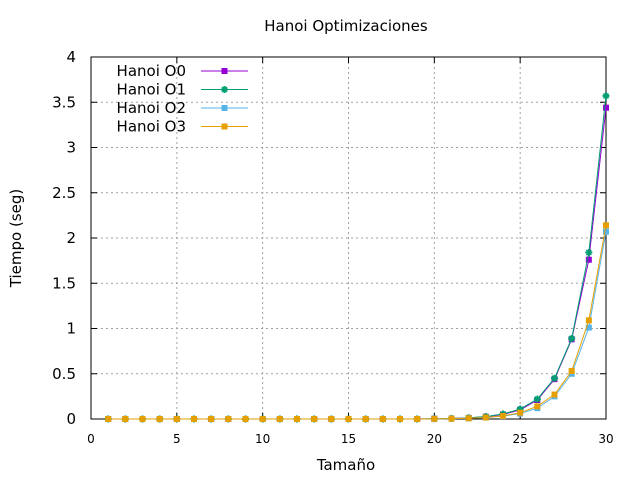 The image size is (640, 480). Describe the element at coordinates (71, 148) in the screenshot. I see `y-tick-label: 3` at that location.